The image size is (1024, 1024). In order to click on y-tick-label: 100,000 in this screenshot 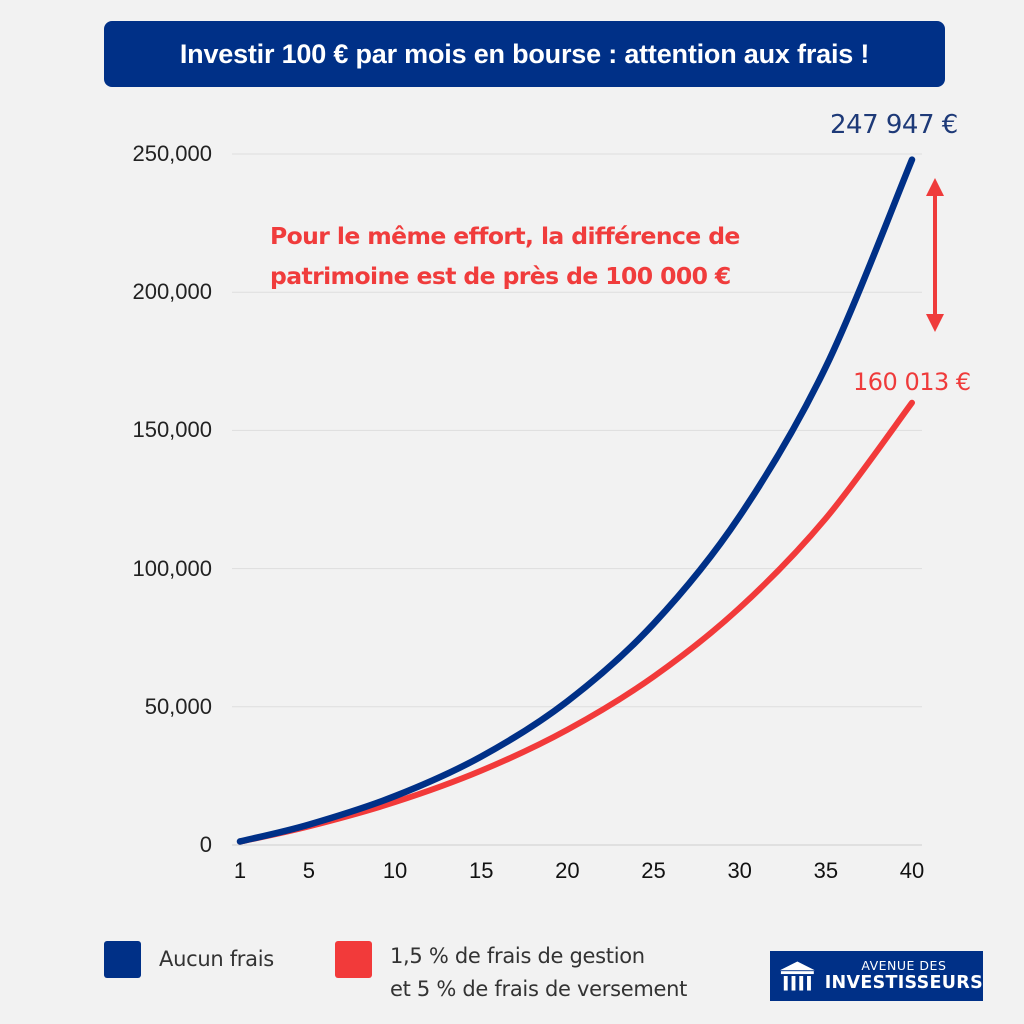, I will do `click(172, 568)`.